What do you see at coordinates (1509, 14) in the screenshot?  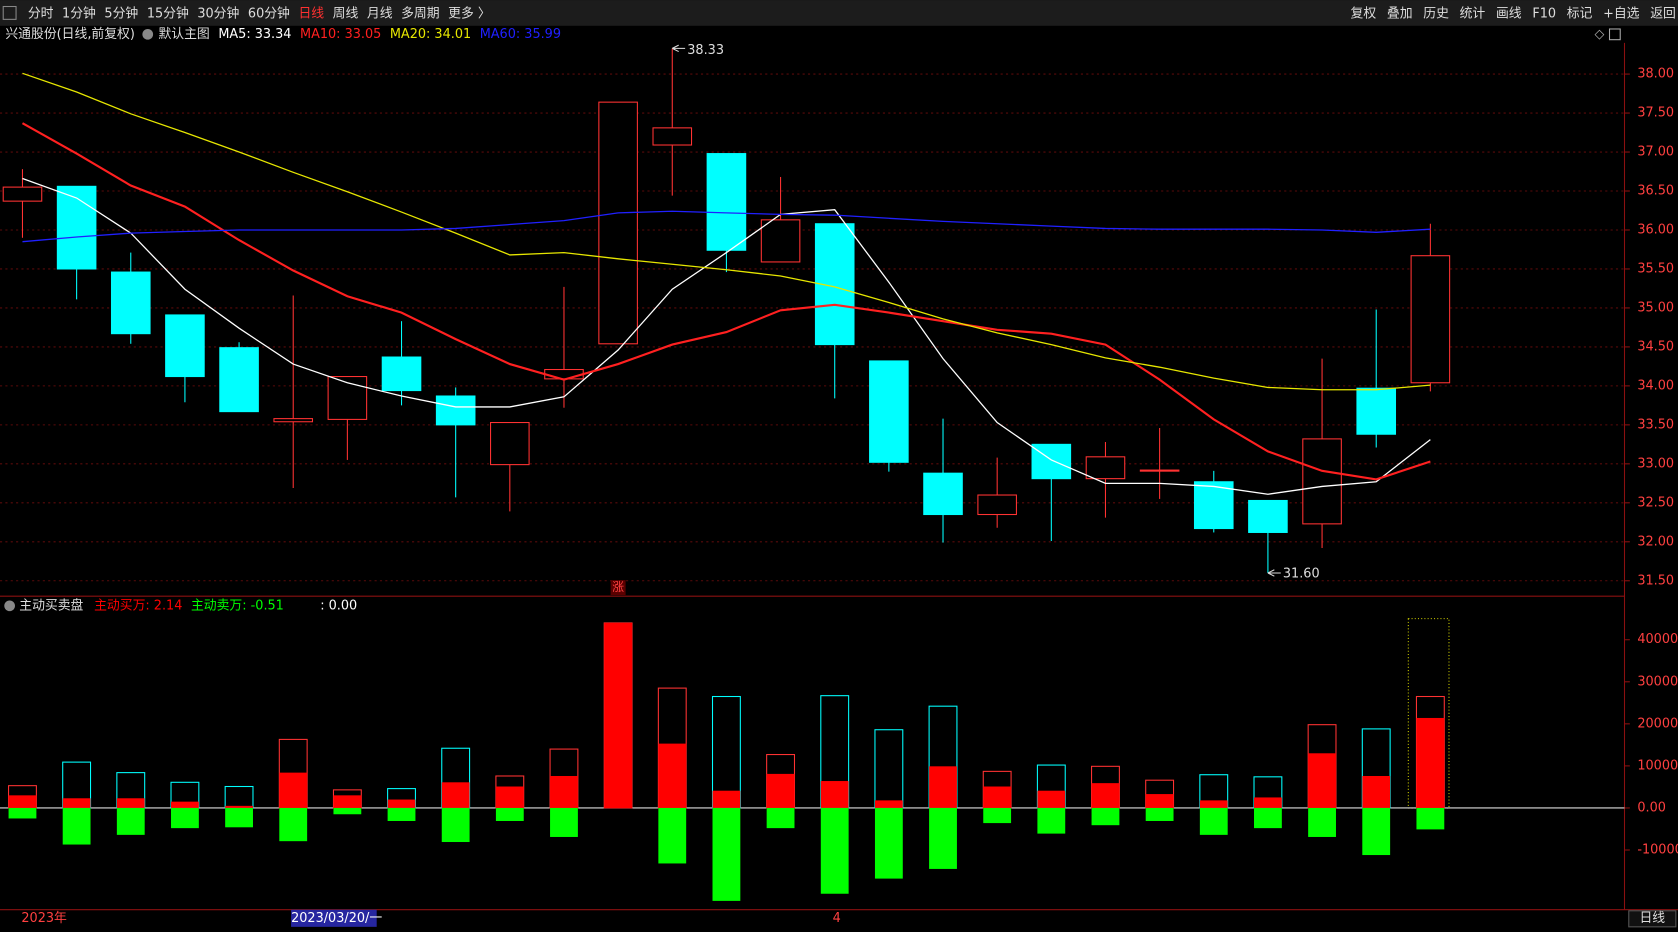 I see `tool-button: 画线` at bounding box center [1509, 14].